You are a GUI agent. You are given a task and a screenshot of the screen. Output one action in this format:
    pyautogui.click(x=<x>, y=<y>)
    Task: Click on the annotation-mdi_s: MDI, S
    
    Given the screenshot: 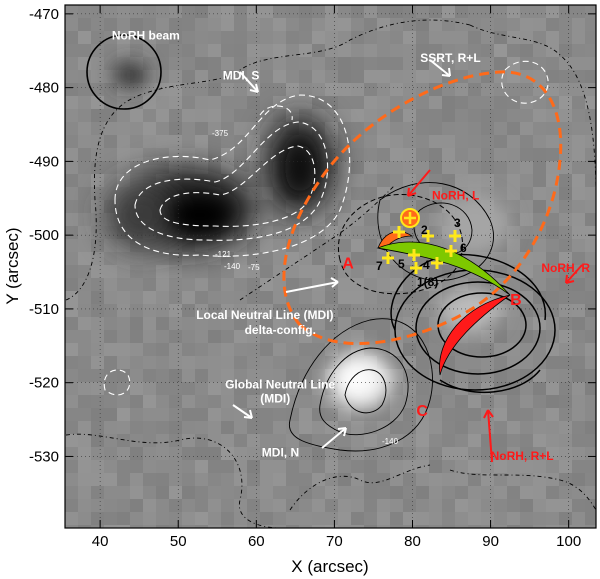 What is the action you would take?
    pyautogui.click(x=241, y=76)
    